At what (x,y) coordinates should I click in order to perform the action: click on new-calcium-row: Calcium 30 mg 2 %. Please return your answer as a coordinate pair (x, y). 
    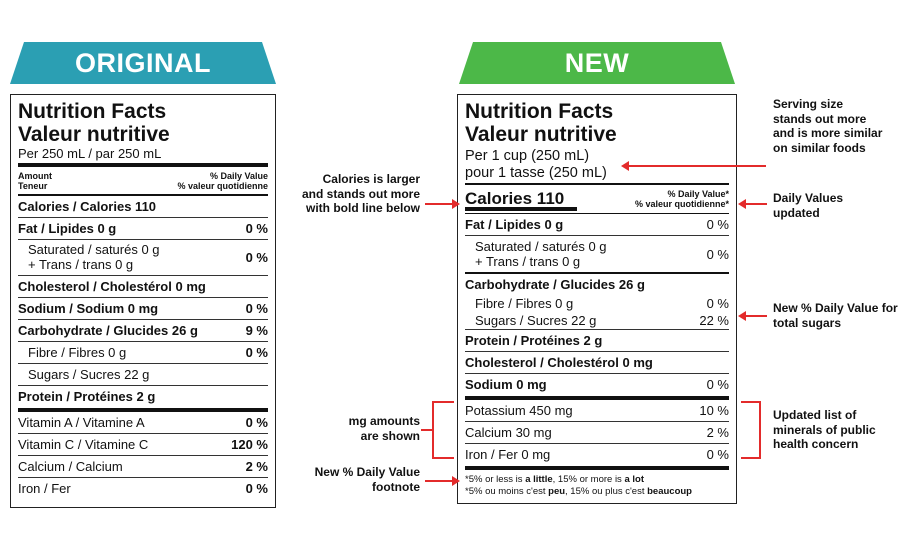
    Looking at the image, I should click on (597, 433).